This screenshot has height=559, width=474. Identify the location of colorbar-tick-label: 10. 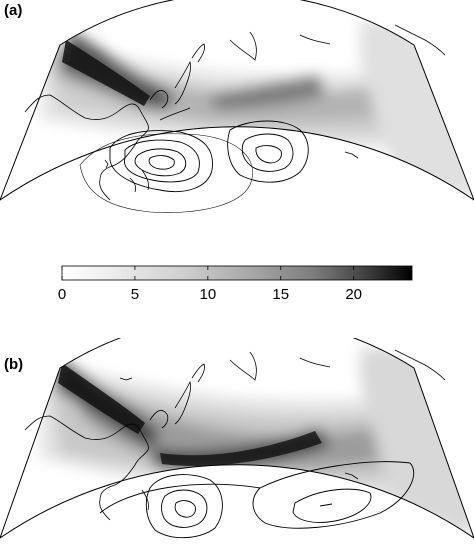
(207, 294).